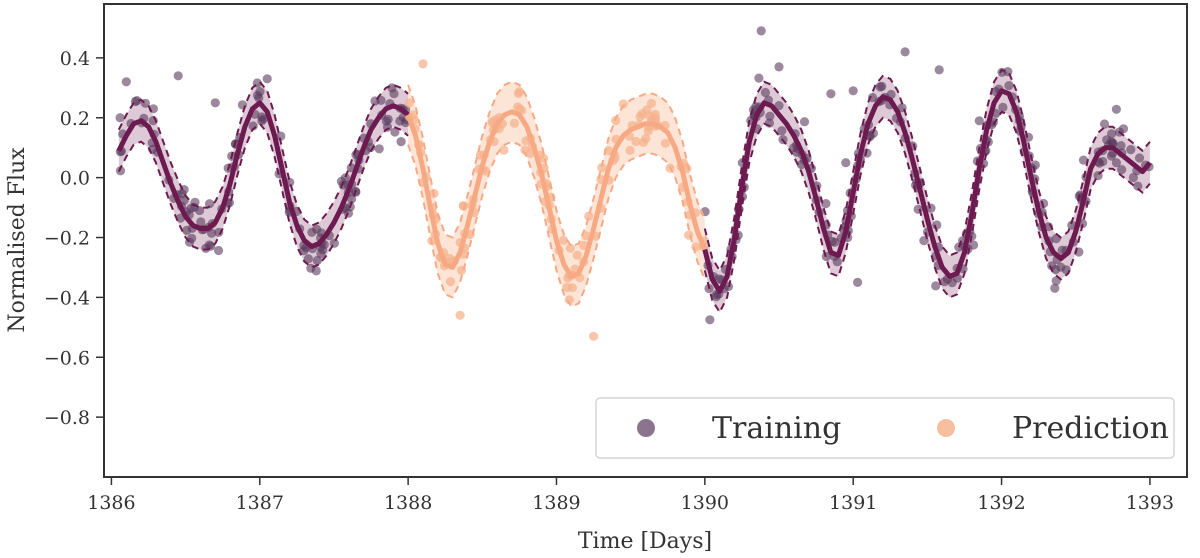 The height and width of the screenshot is (558, 1200). Describe the element at coordinates (630, 495) in the screenshot. I see `x-axis-ticks: 1386 1387 1388 1389 1390 1391 1392 1393` at that location.